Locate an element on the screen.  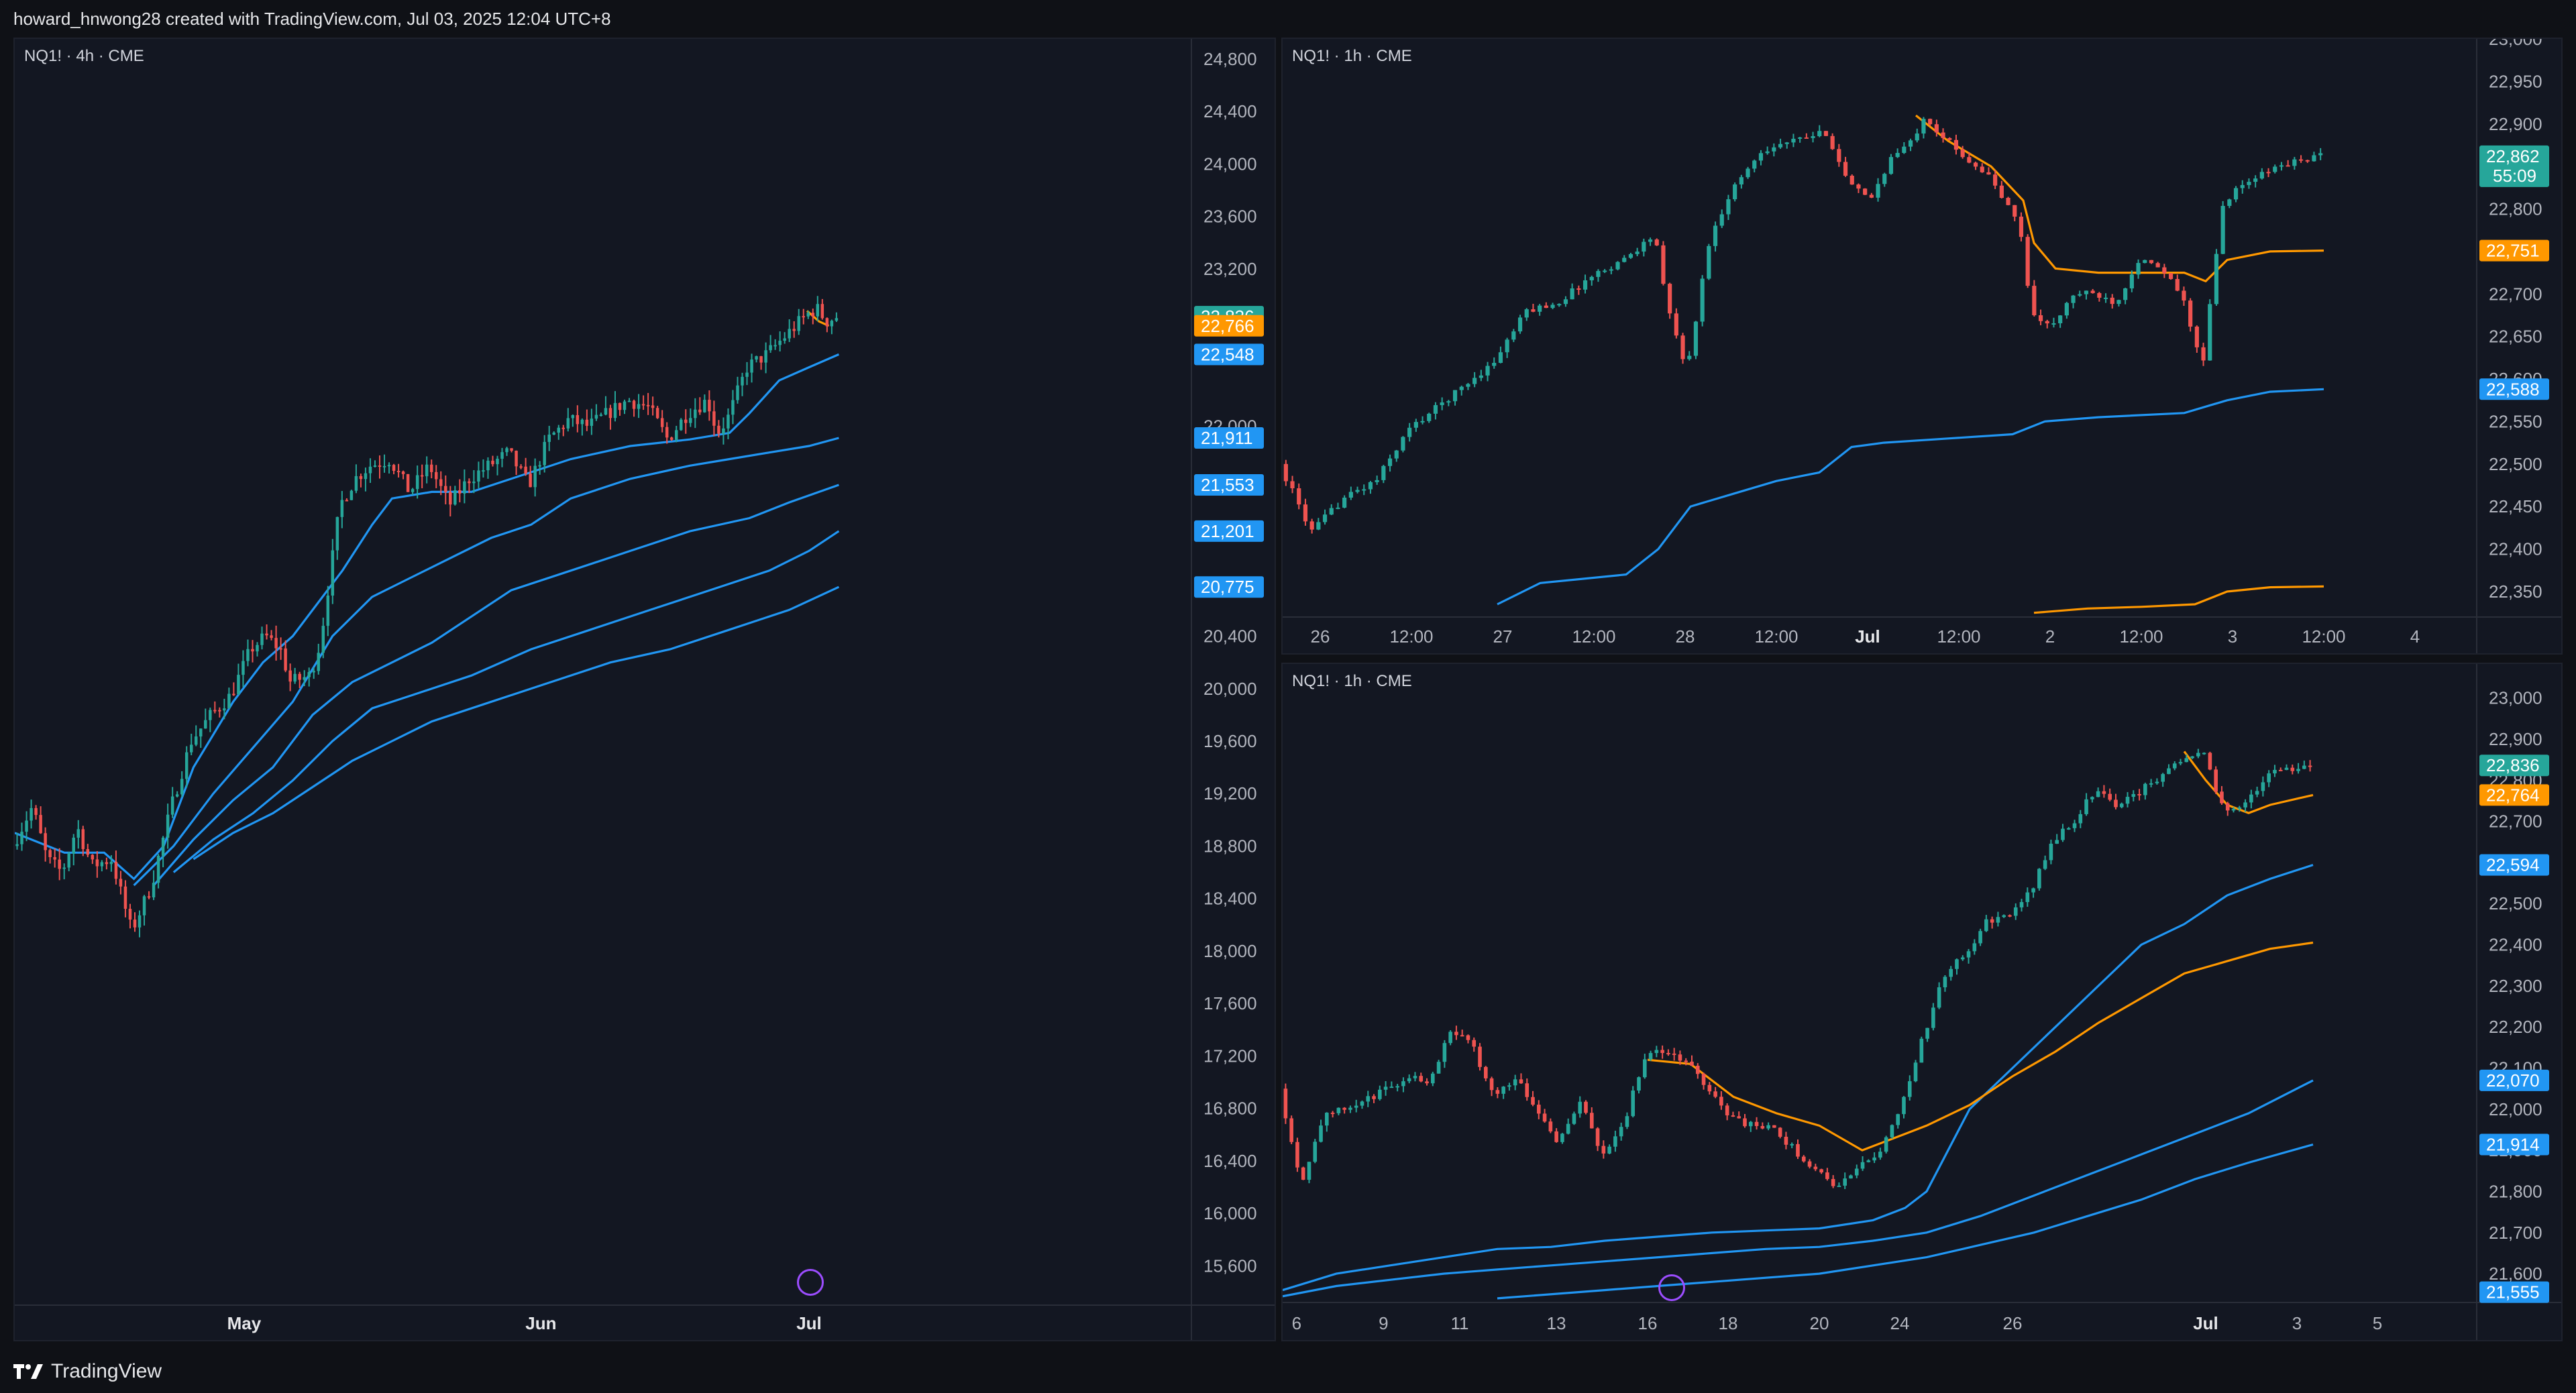
price-badge-label: 21,555 is located at coordinates (2513, 1292).